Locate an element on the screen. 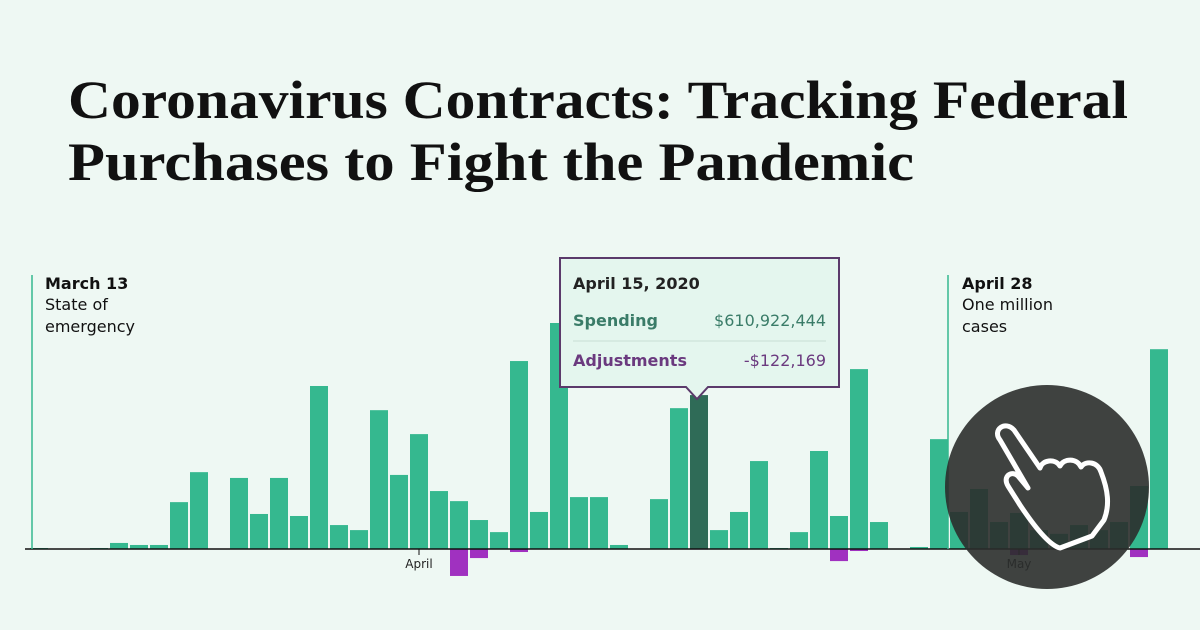  cursor-overlay is located at coordinates (1047, 487).